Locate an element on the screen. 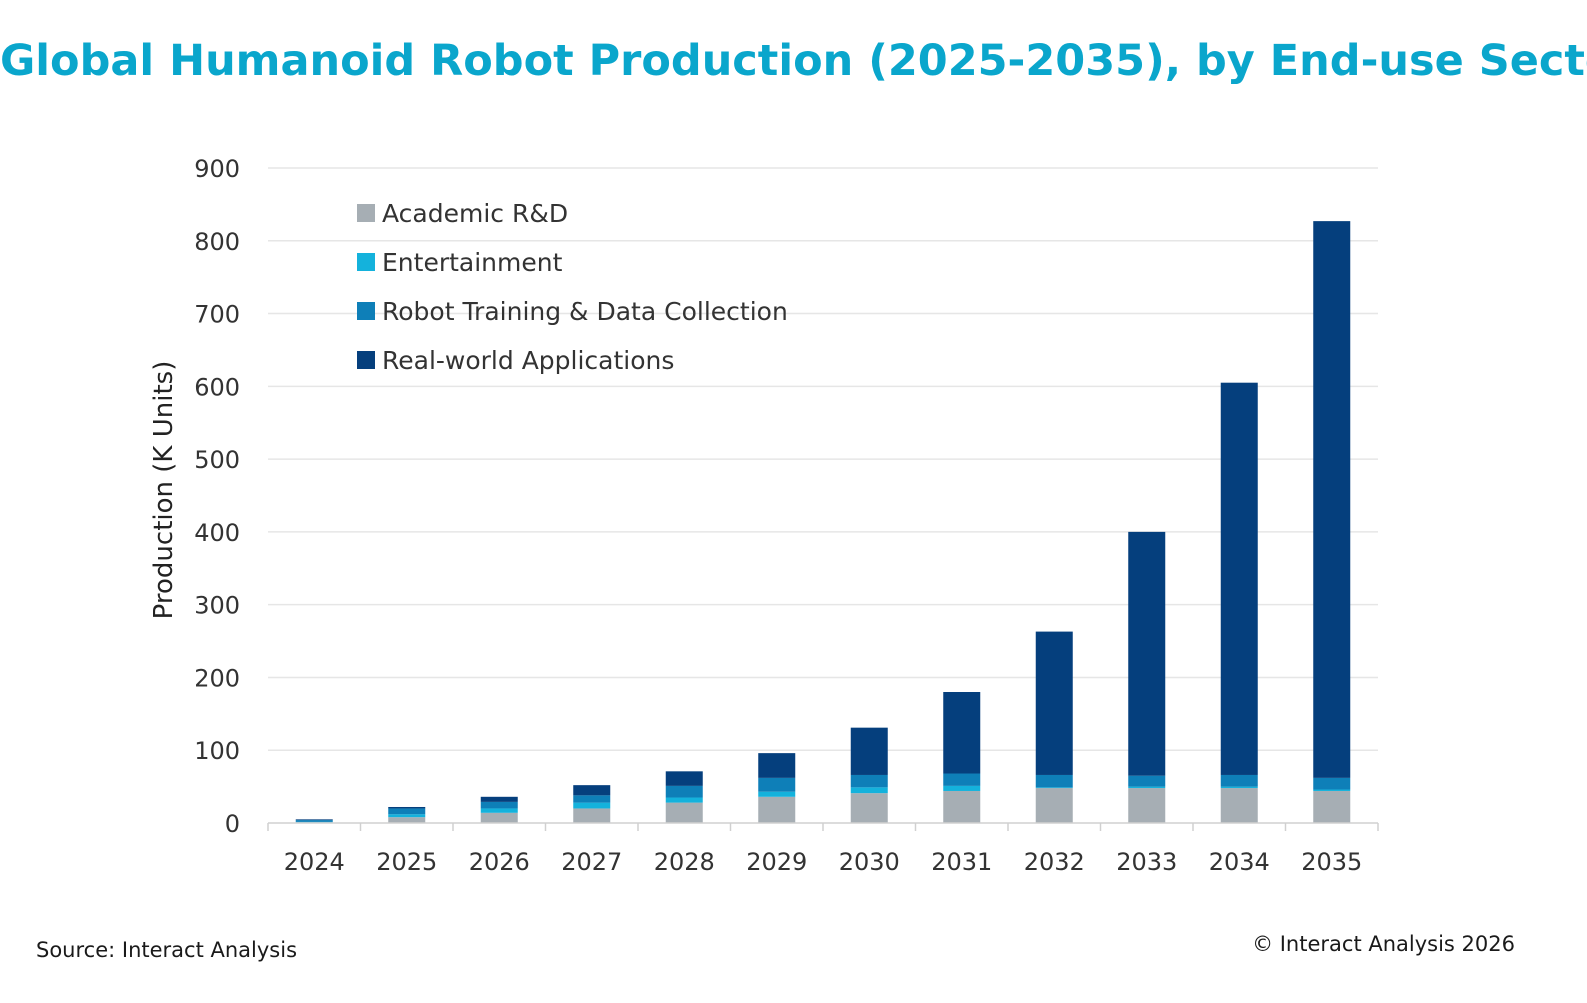  x-tick-label: 2026 is located at coordinates (499, 862).